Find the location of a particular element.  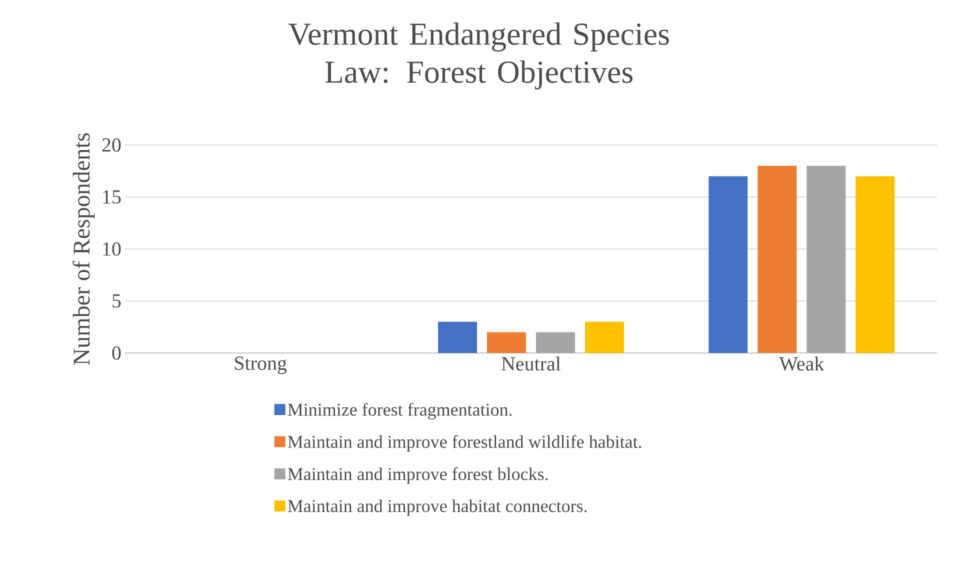

legend-label: Minimize forest fragmentation. is located at coordinates (400, 411).